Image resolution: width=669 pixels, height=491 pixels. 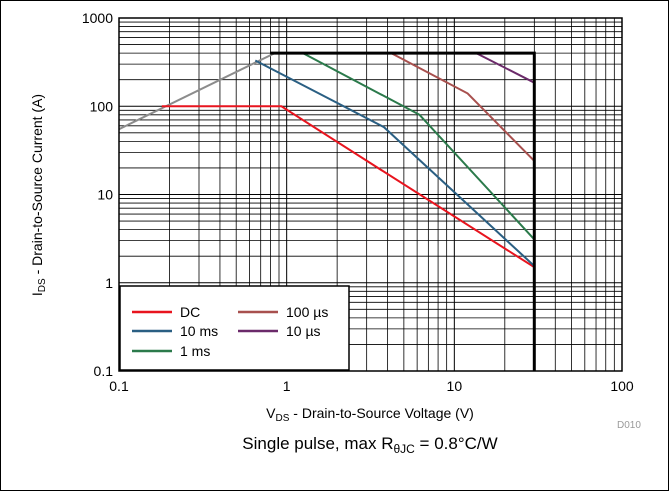 I want to click on legend-box, so click(x=234, y=328).